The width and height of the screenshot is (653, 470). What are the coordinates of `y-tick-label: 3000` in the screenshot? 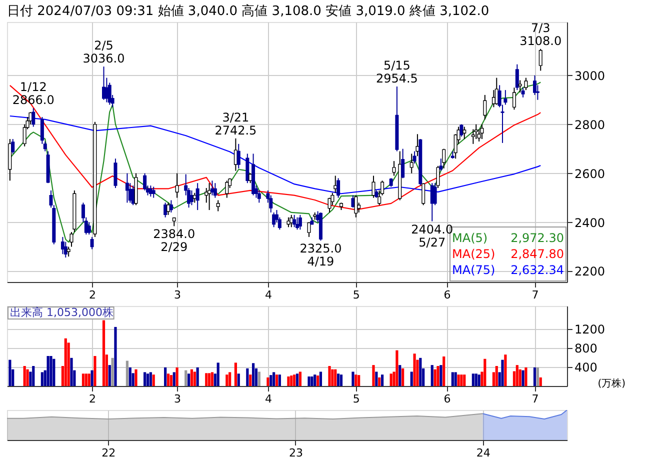 It's located at (590, 75).